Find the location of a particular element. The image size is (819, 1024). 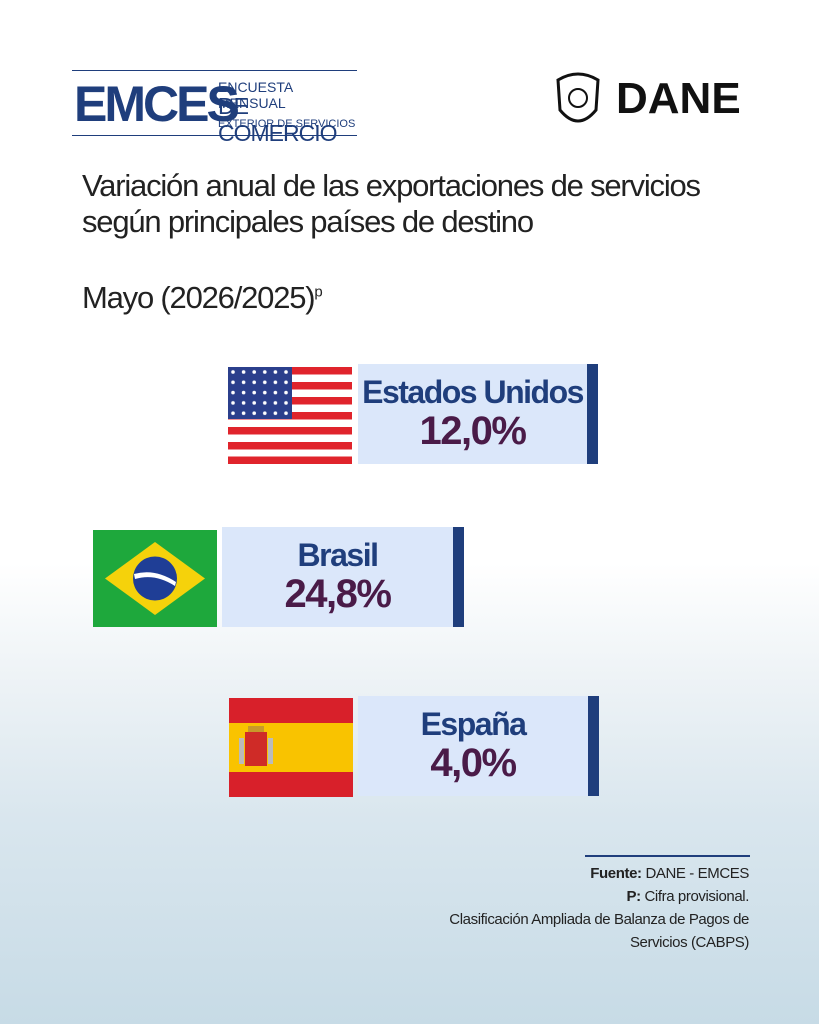

logo-line: ENCUESTA MENSUAL is located at coordinates (255, 95).